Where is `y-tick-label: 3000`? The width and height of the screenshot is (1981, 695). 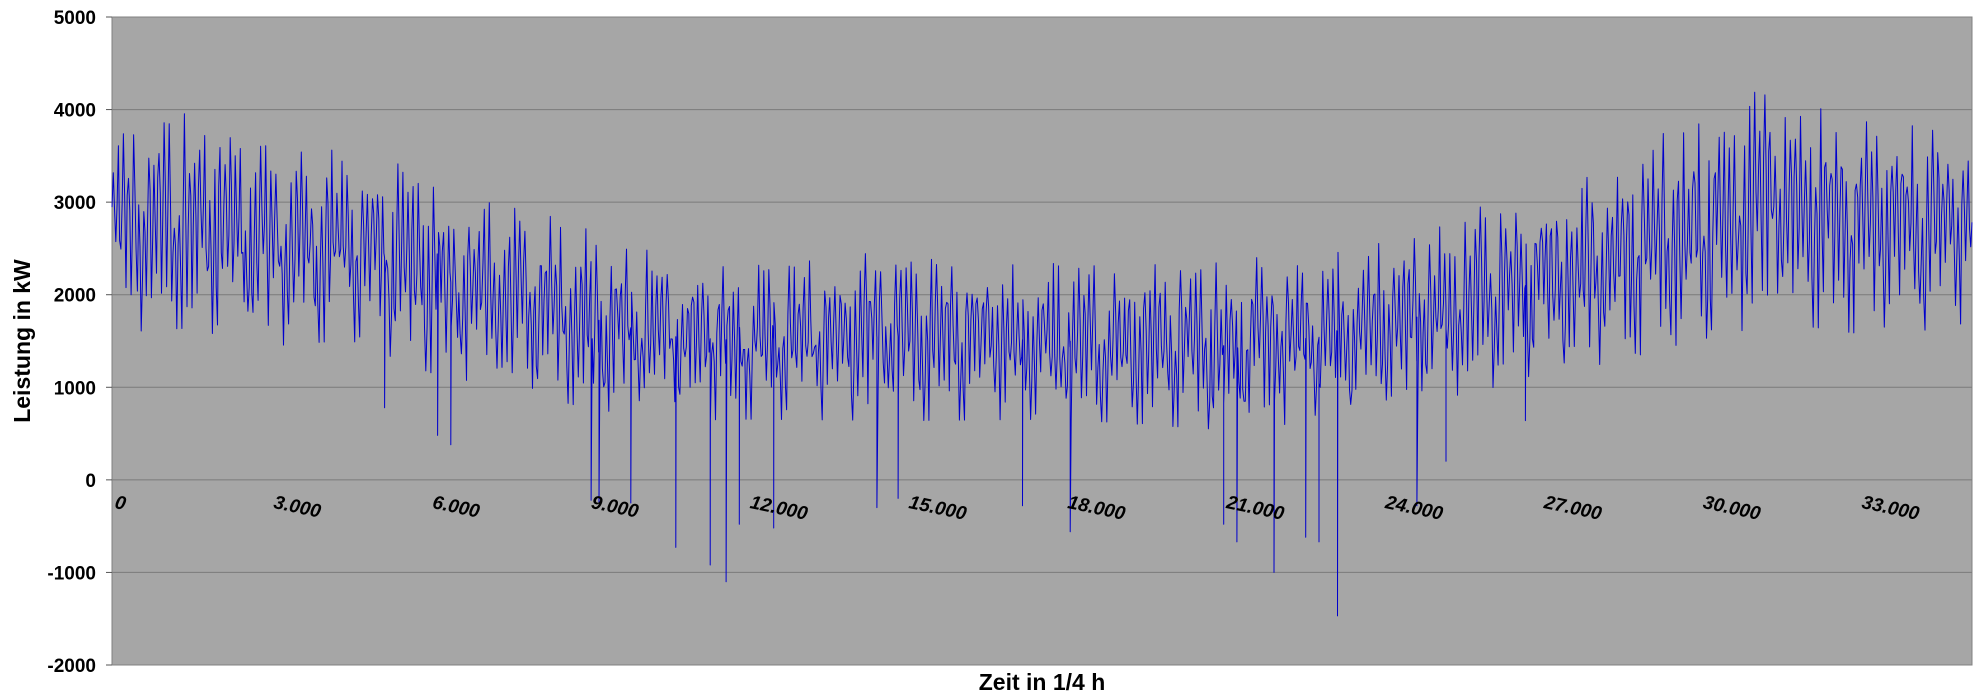 y-tick-label: 3000 is located at coordinates (75, 203).